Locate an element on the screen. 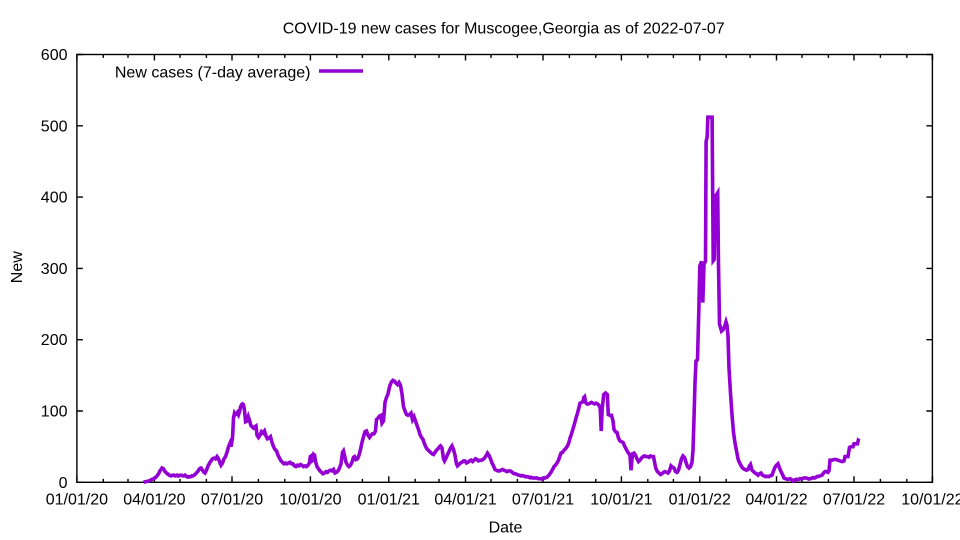 The image size is (960, 540). svg-text: Date is located at coordinates (506, 528).